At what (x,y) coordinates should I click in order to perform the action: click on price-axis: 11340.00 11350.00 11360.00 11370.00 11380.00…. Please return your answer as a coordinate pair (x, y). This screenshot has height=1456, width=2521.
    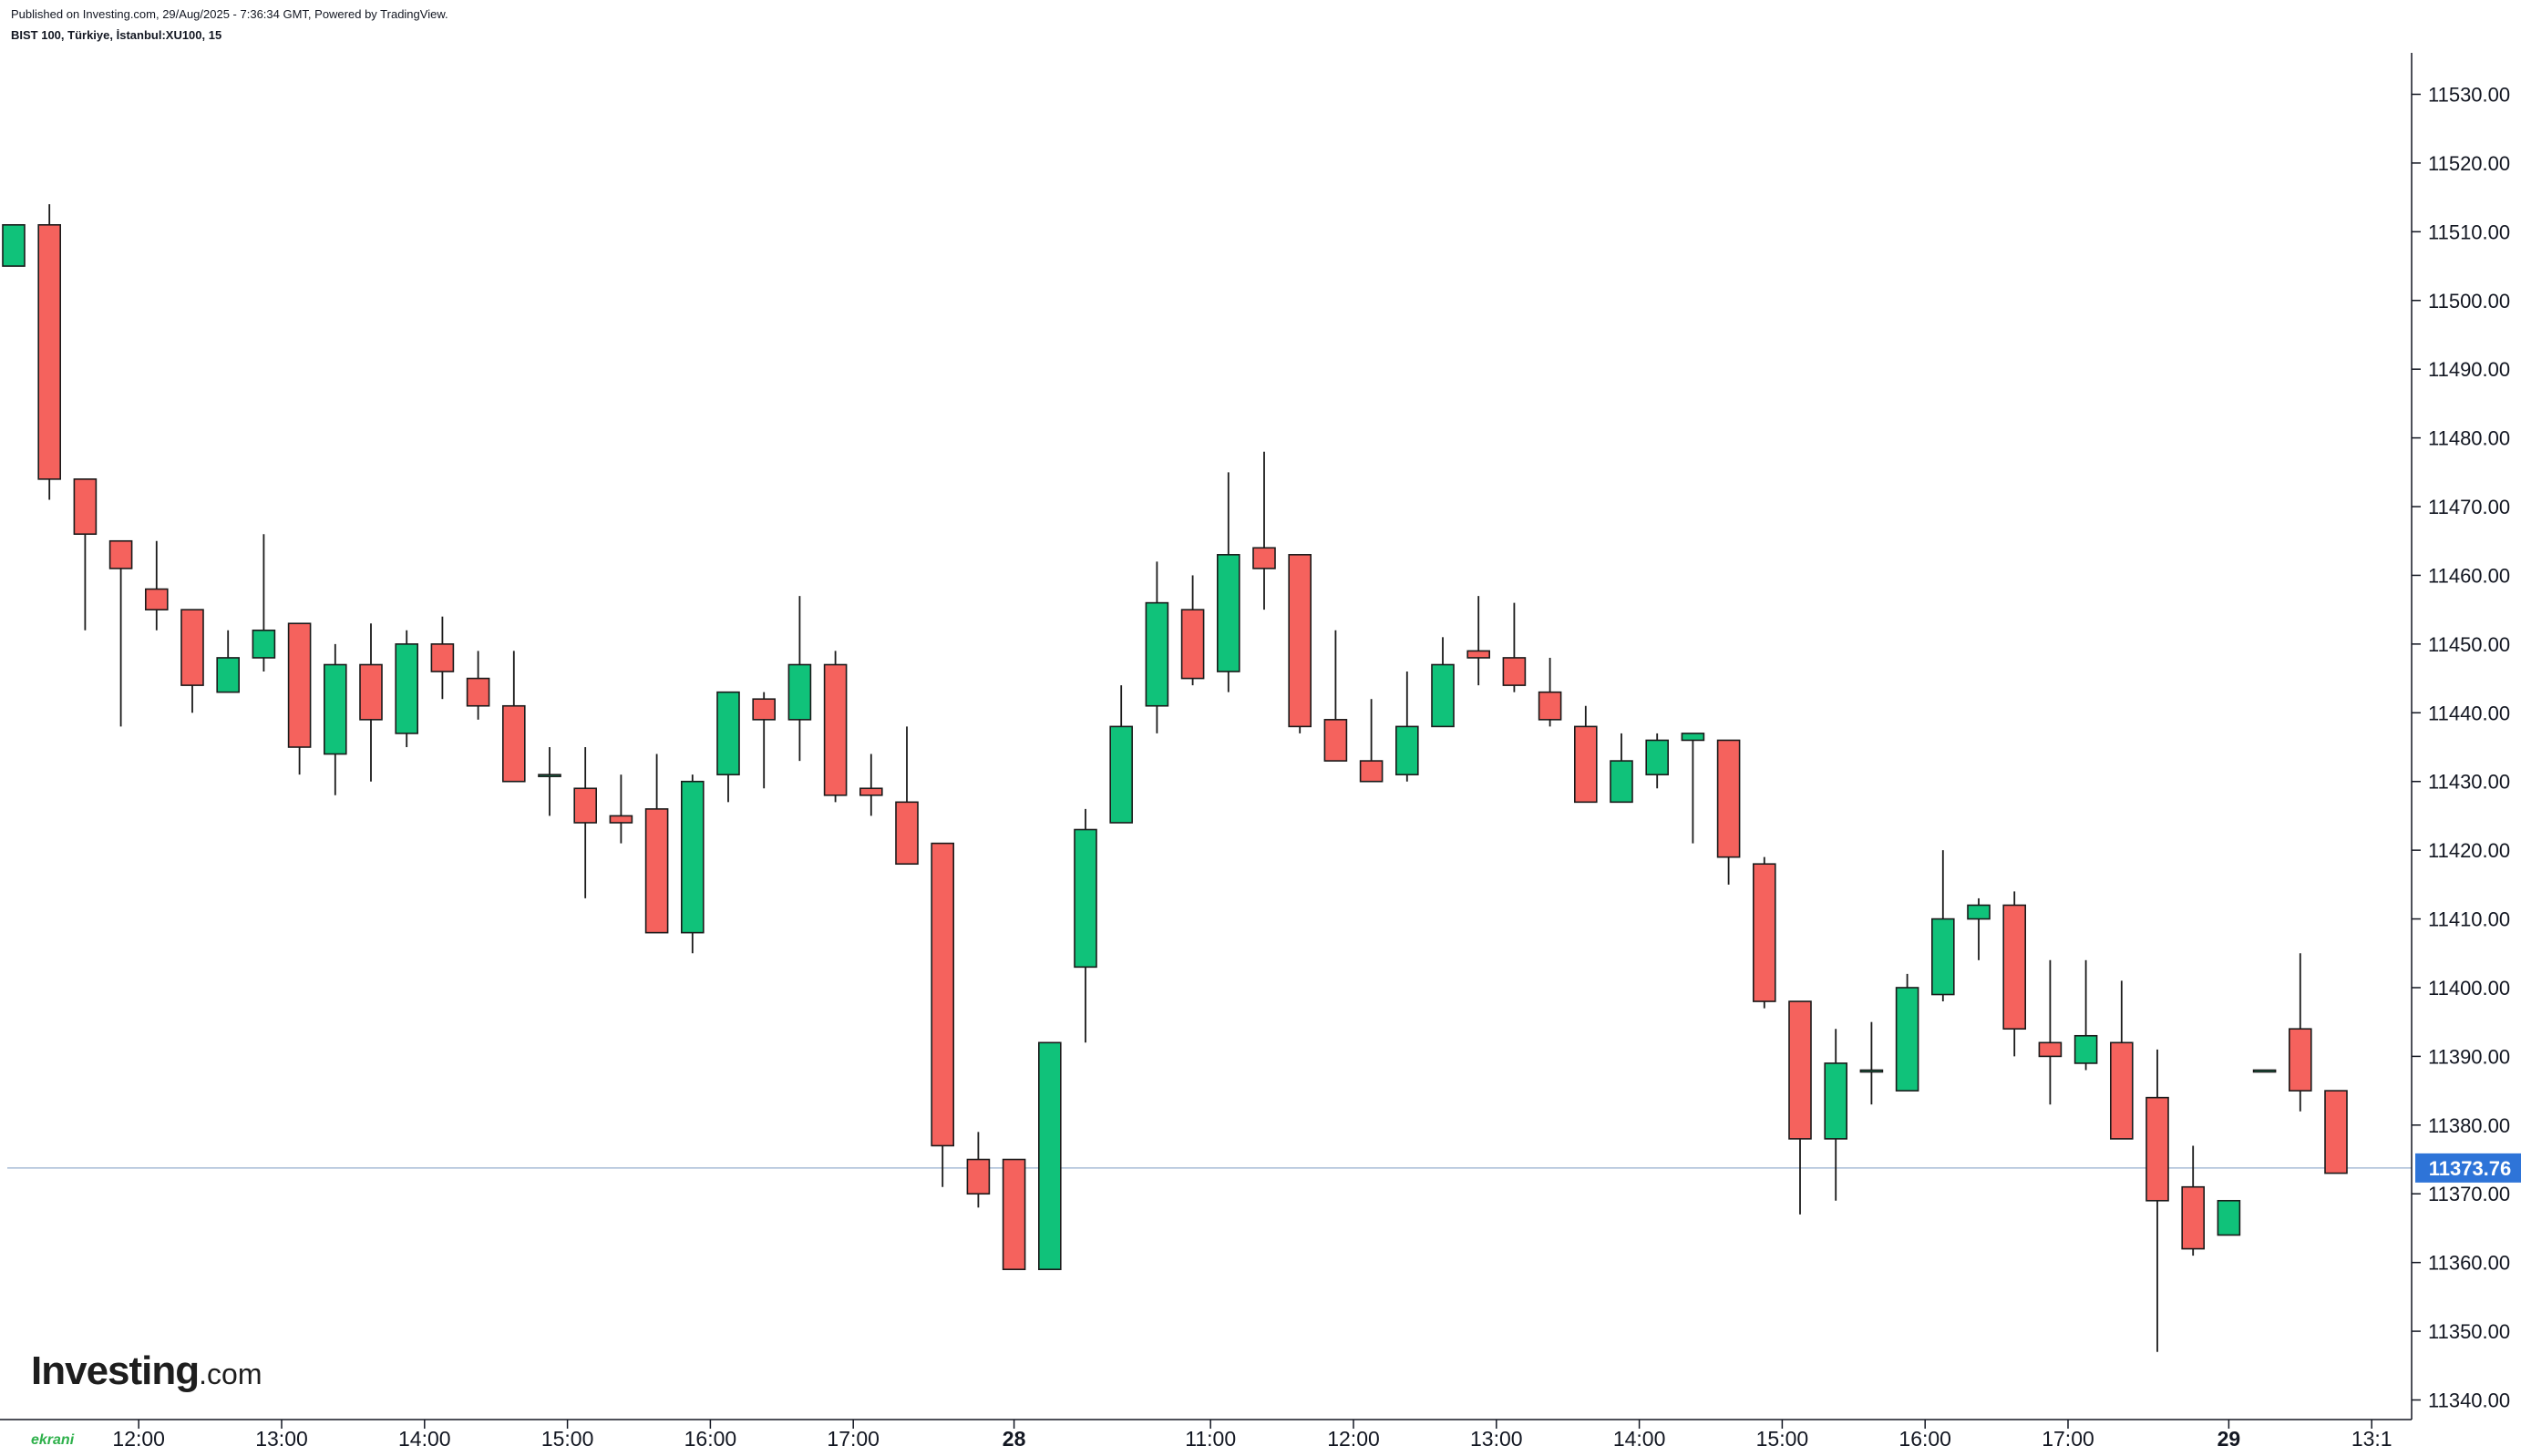
    Looking at the image, I should click on (2466, 737).